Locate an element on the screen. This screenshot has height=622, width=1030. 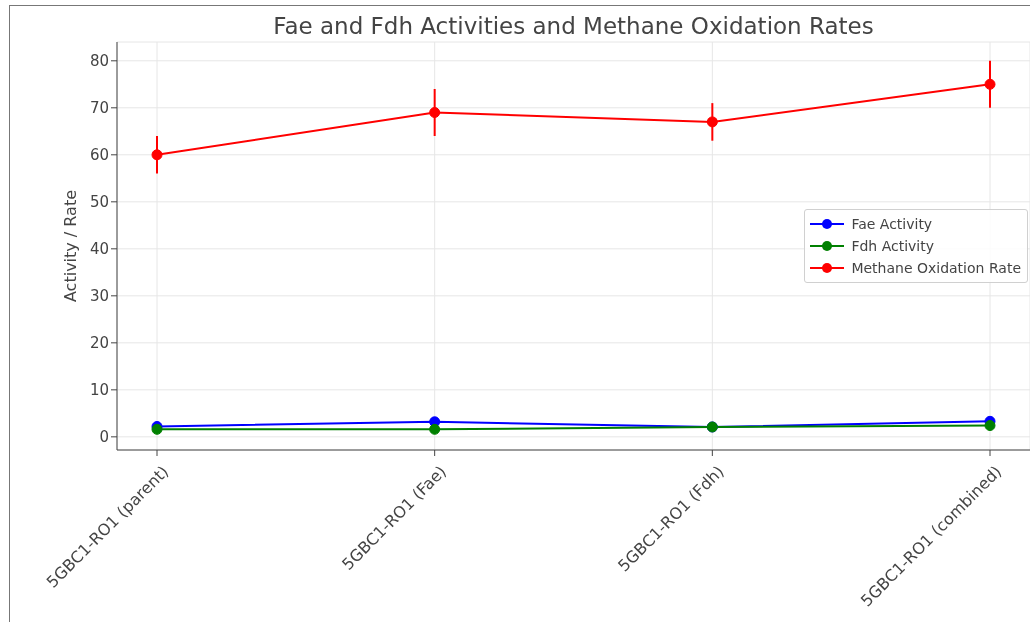
y-tick-label: 30 is located at coordinates (99, 296).